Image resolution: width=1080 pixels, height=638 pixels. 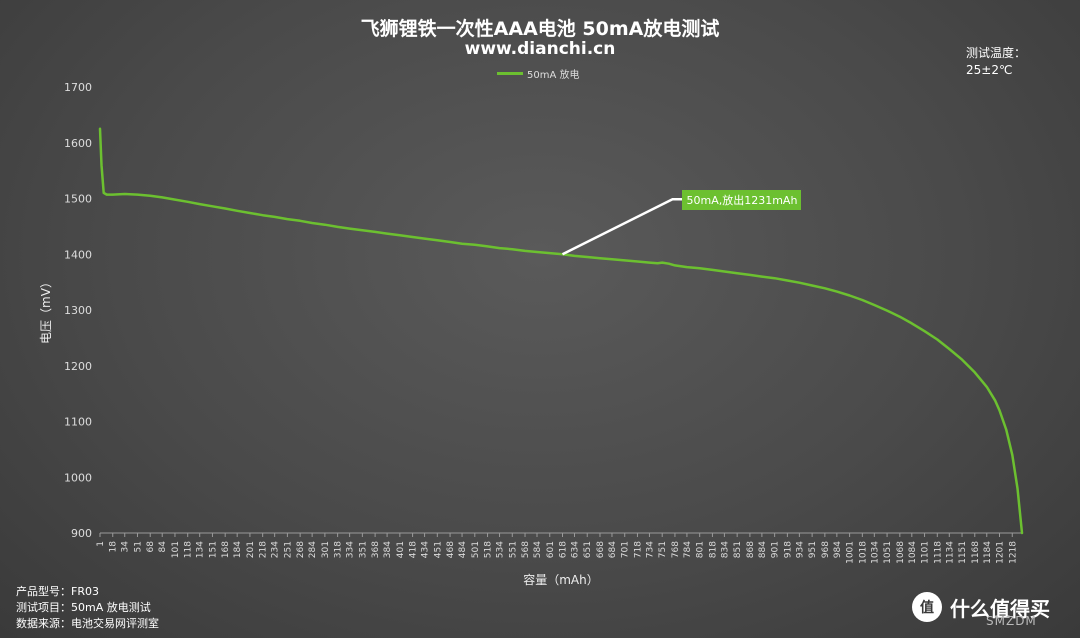 What do you see at coordinates (426, 549) in the screenshot?
I see `x-tick-label: 434` at bounding box center [426, 549].